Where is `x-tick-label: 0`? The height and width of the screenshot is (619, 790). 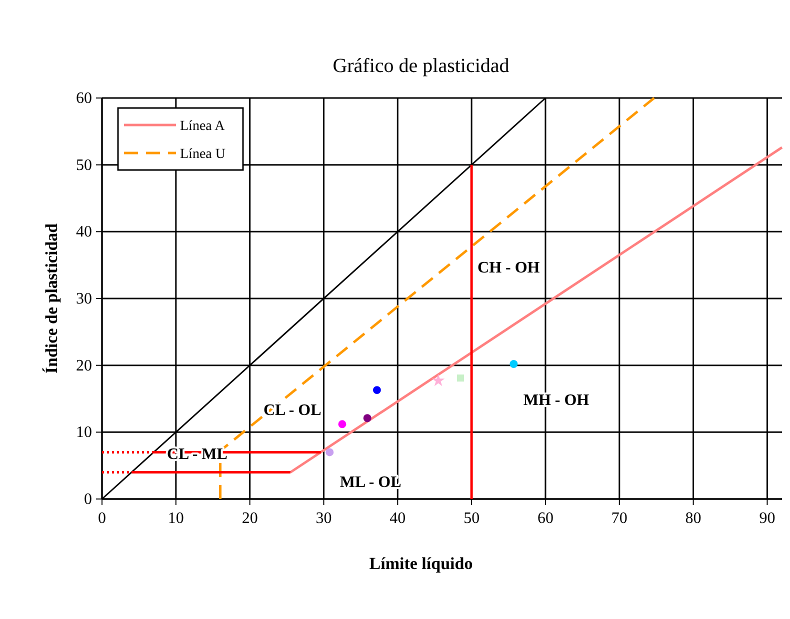
x-tick-label: 0 is located at coordinates (102, 518).